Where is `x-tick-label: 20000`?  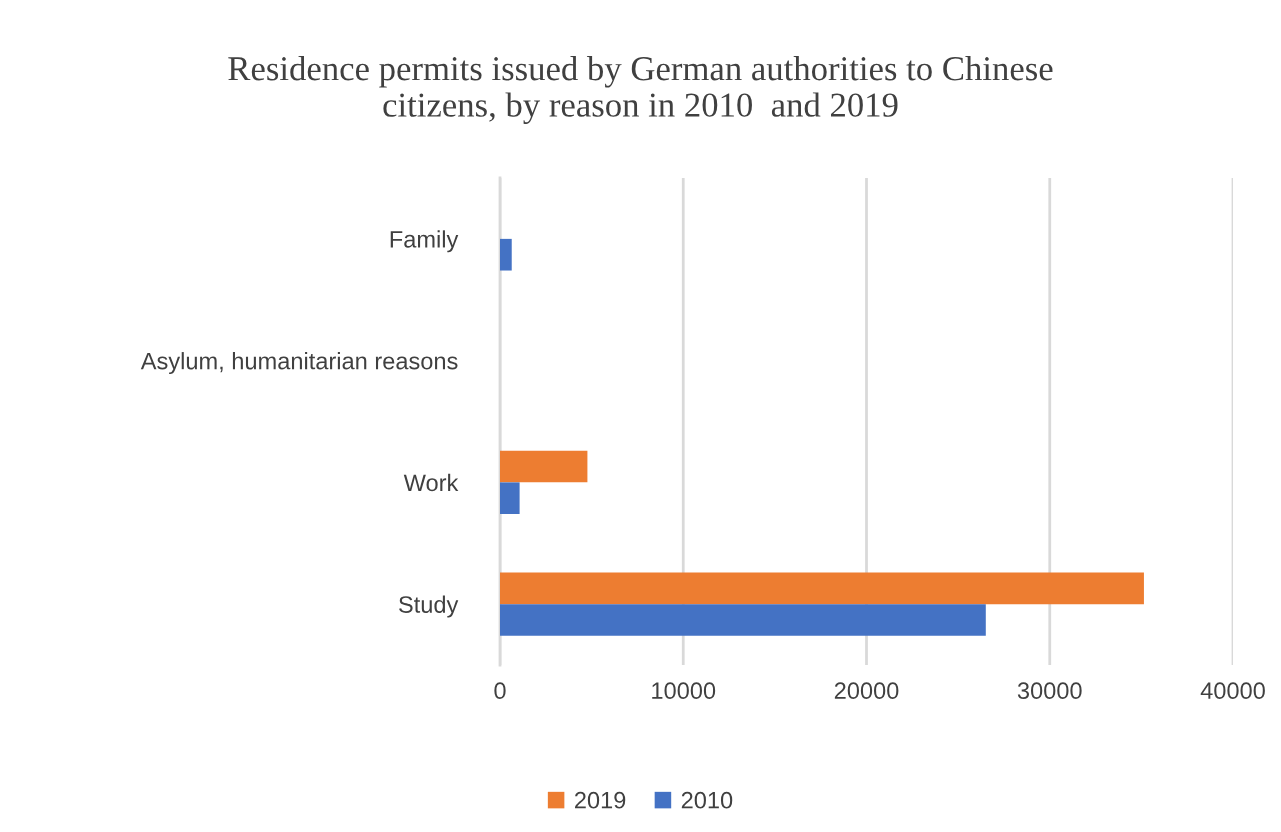
x-tick-label: 20000 is located at coordinates (866, 691).